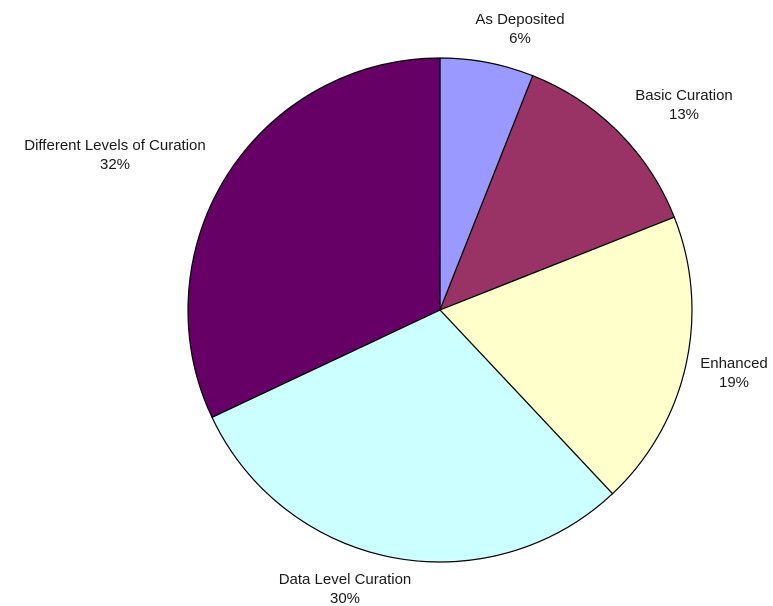 This screenshot has width=773, height=606. What do you see at coordinates (734, 363) in the screenshot?
I see `slice-label: Enhanced` at bounding box center [734, 363].